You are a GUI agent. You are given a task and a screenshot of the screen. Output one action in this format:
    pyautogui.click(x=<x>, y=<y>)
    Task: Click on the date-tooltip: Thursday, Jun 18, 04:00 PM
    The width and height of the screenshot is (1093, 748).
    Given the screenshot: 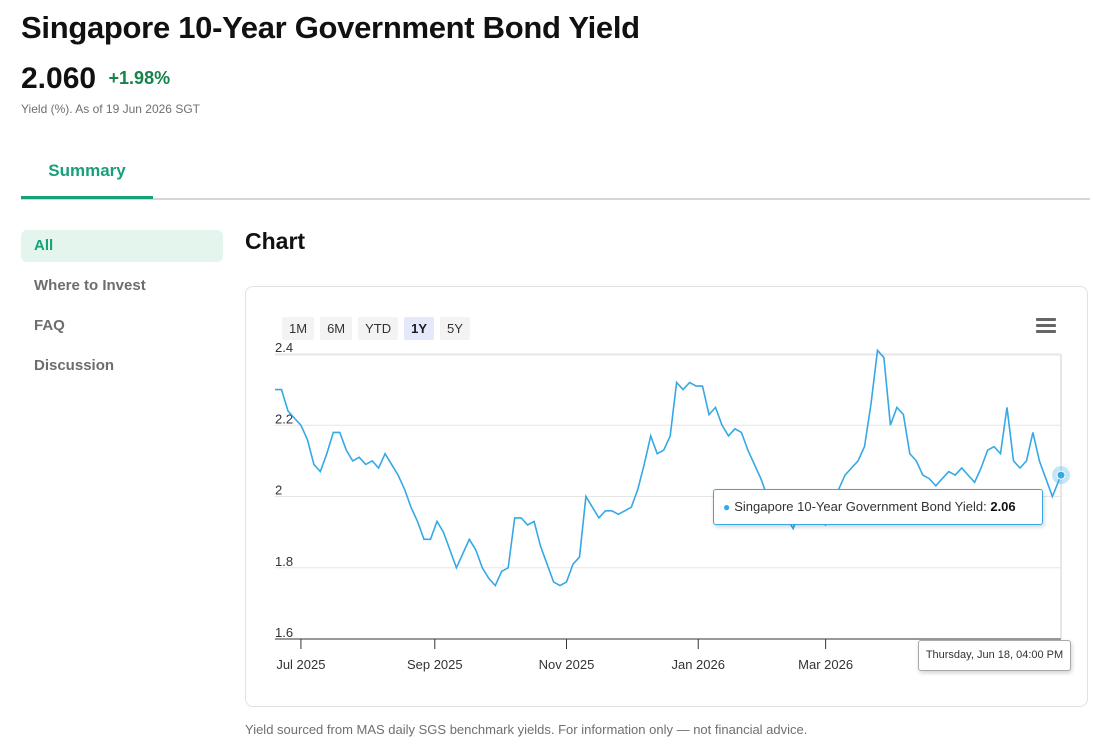 What is the action you would take?
    pyautogui.click(x=994, y=655)
    